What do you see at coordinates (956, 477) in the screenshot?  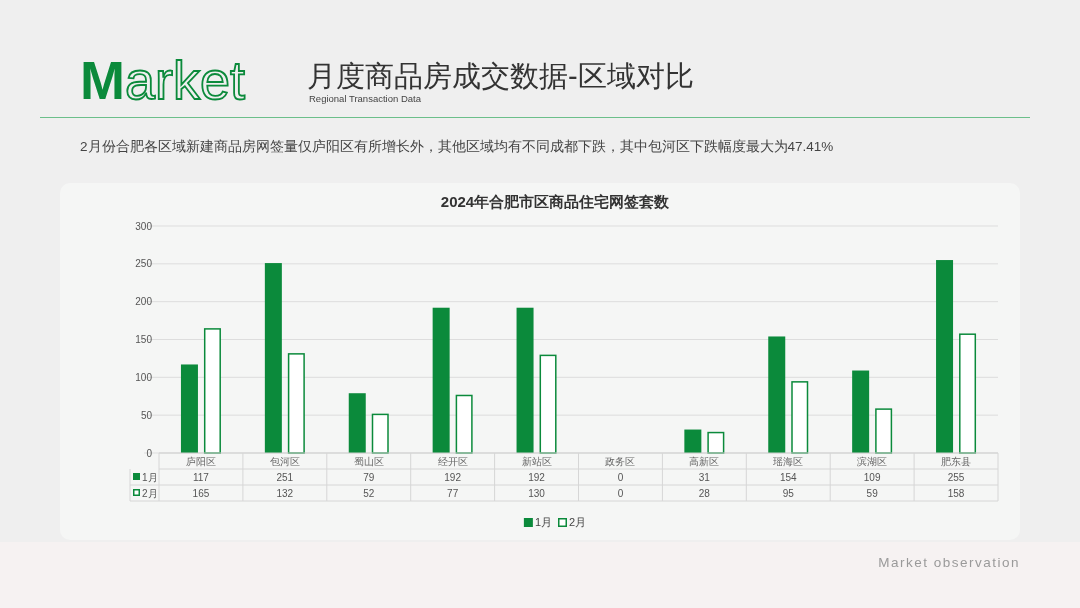 I see `data-label: 255` at bounding box center [956, 477].